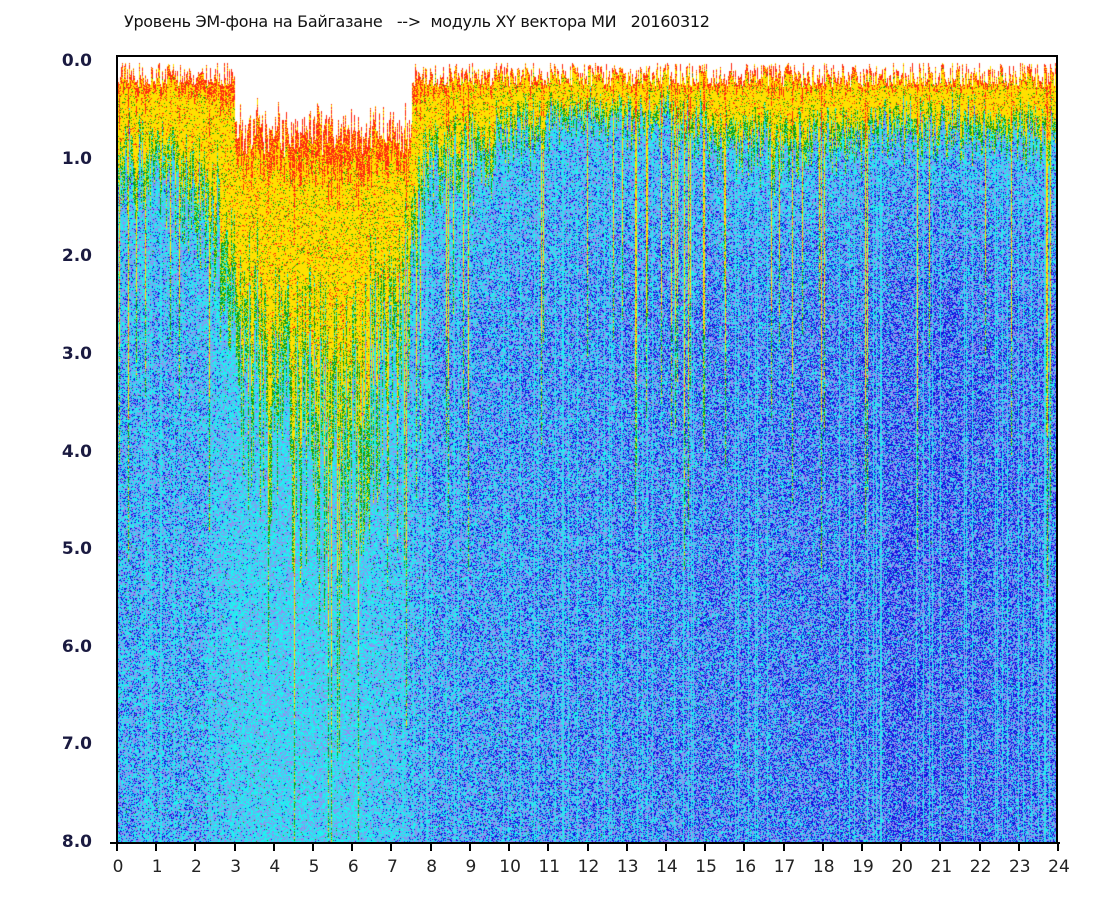 The height and width of the screenshot is (900, 1096). I want to click on x-tick-label: 9, so click(471, 867).